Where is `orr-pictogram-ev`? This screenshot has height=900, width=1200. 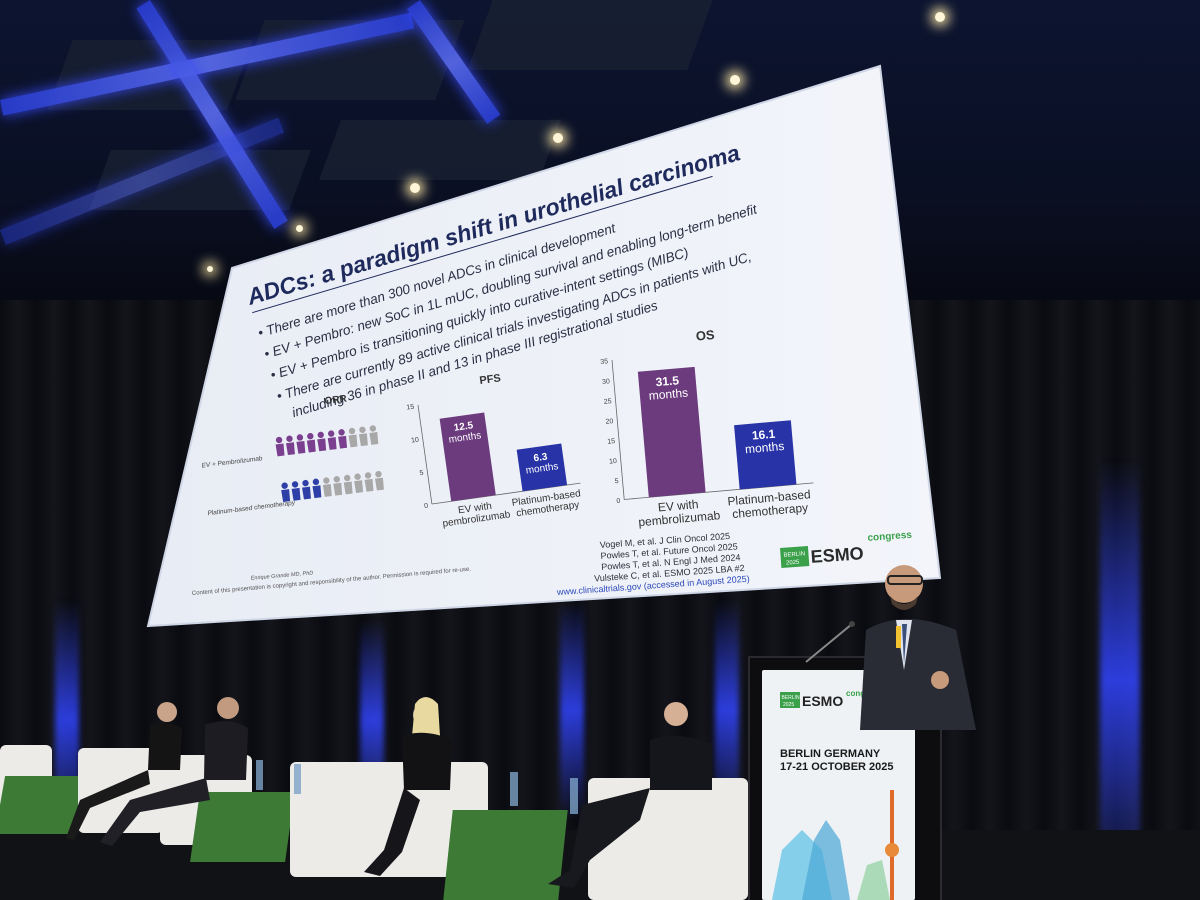 orr-pictogram-ev is located at coordinates (327, 441).